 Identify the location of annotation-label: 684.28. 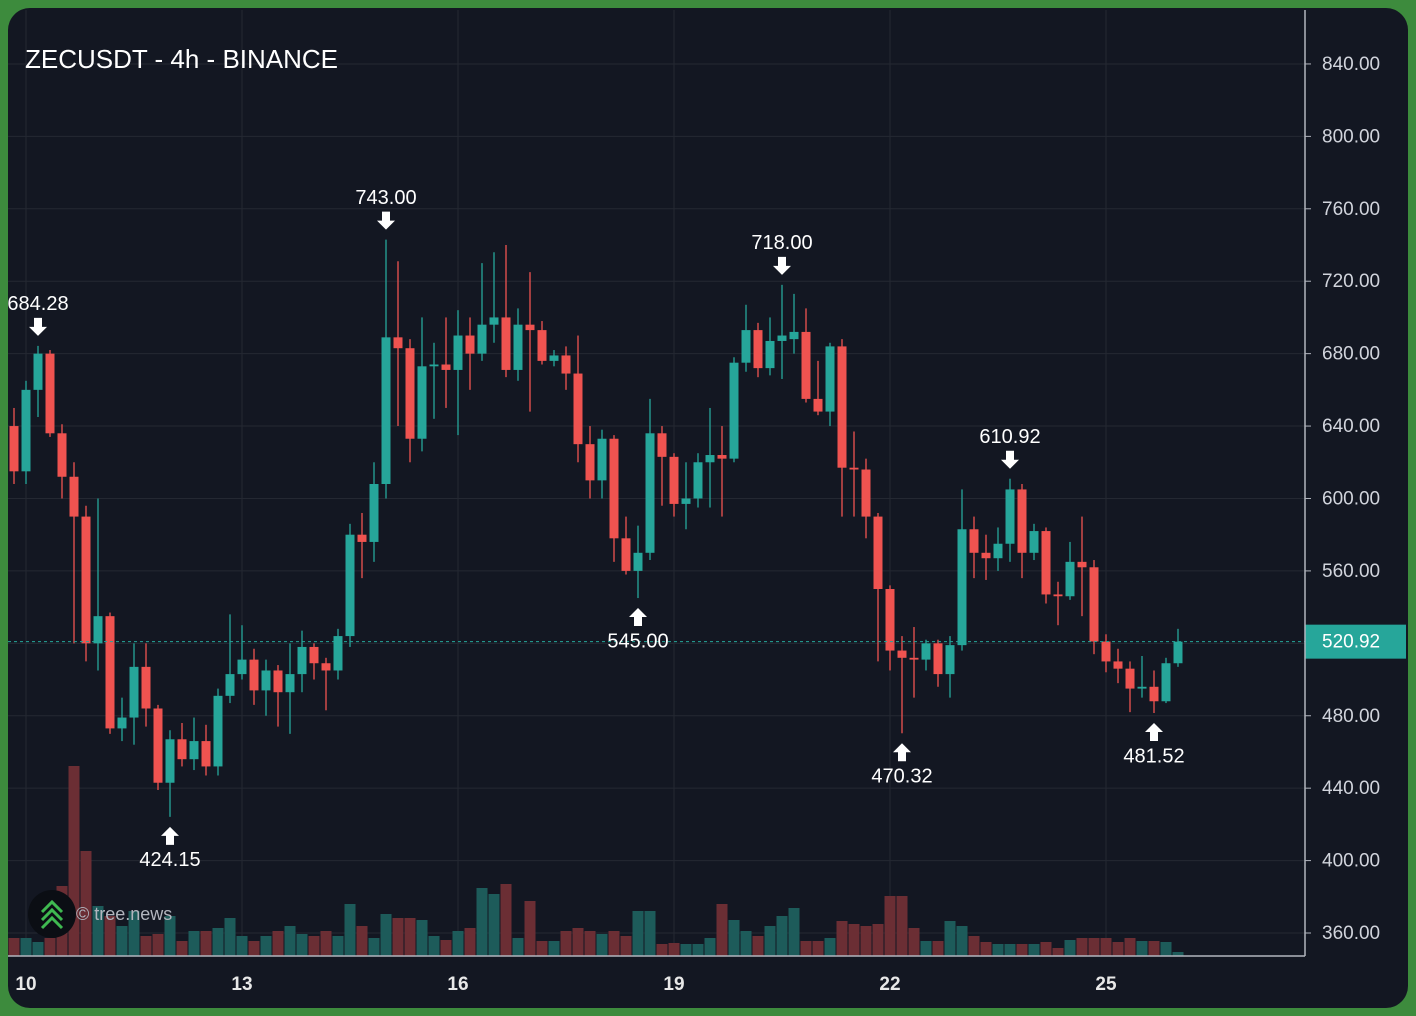
(37, 304).